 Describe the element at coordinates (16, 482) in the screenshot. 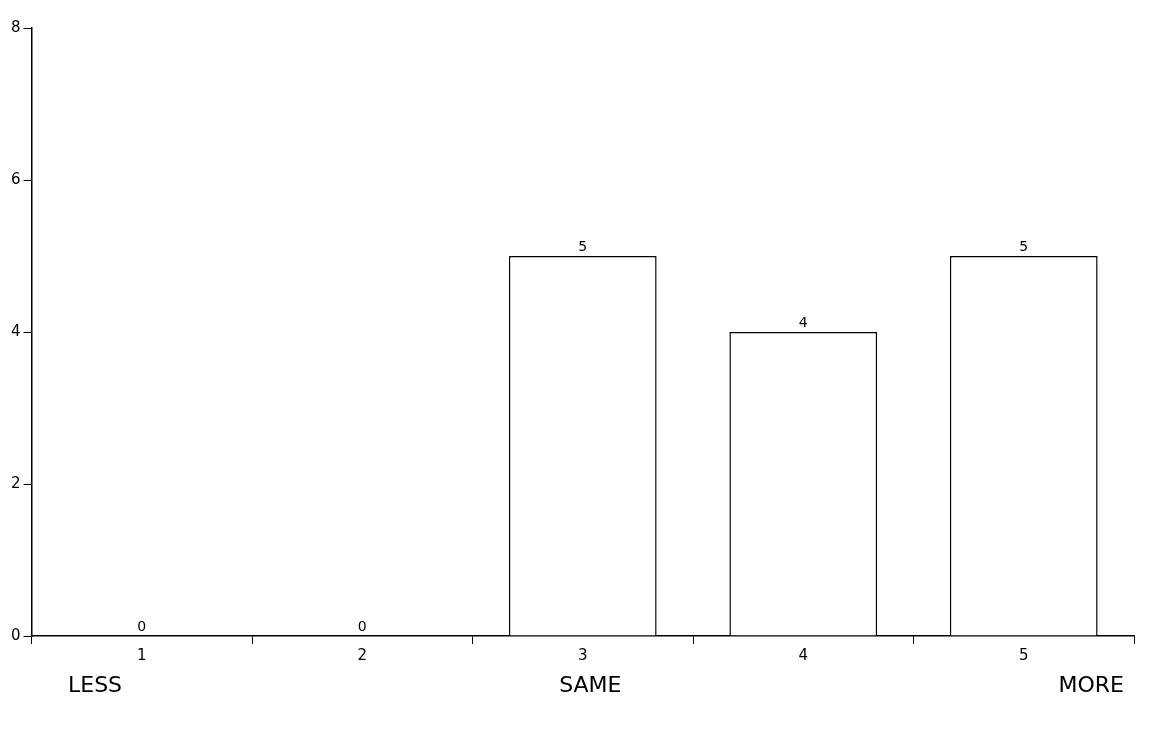

I see `y-tick-label: 2` at that location.